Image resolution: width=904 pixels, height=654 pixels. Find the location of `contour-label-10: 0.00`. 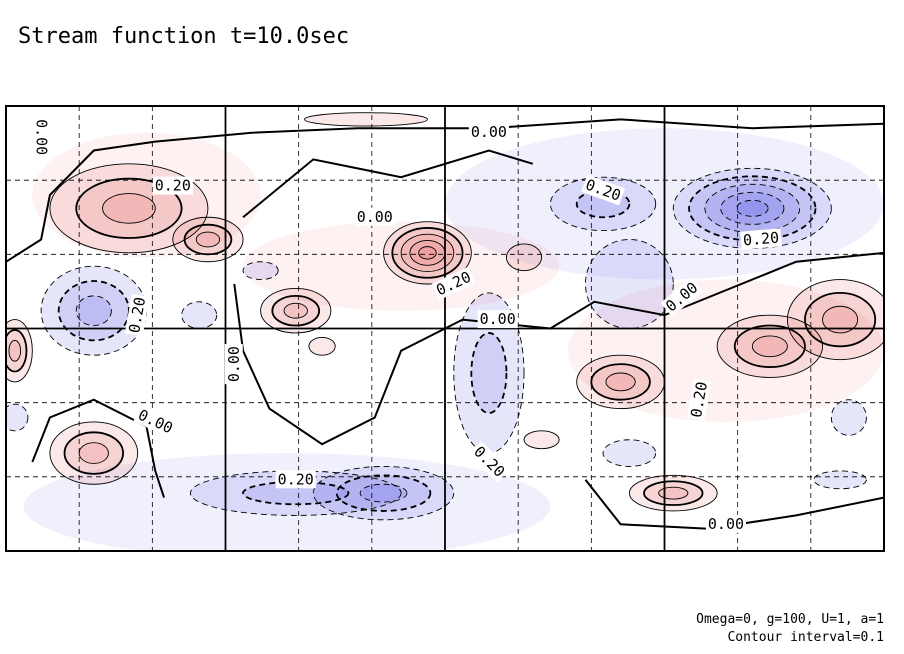

contour-label-10: 0.00 is located at coordinates (234, 364).